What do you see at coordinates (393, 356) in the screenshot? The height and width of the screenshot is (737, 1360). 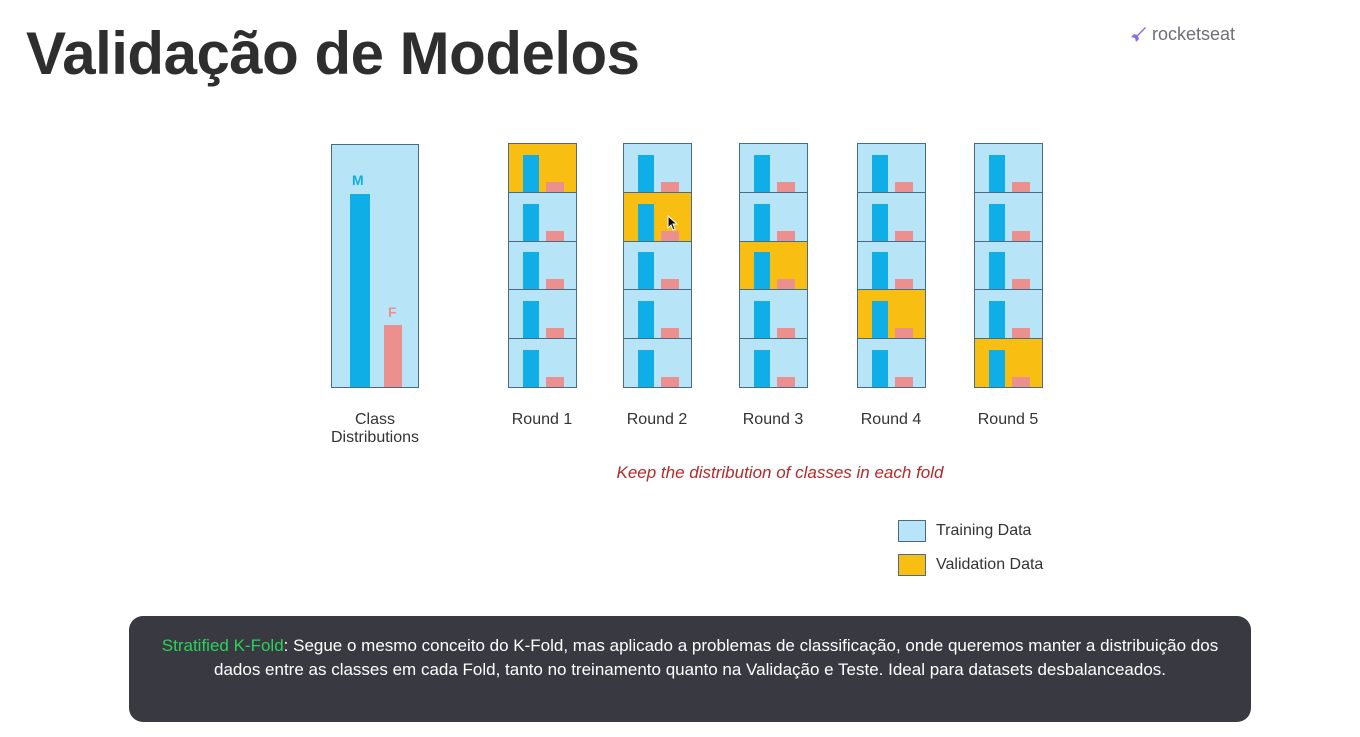 I see `class-f-bar` at bounding box center [393, 356].